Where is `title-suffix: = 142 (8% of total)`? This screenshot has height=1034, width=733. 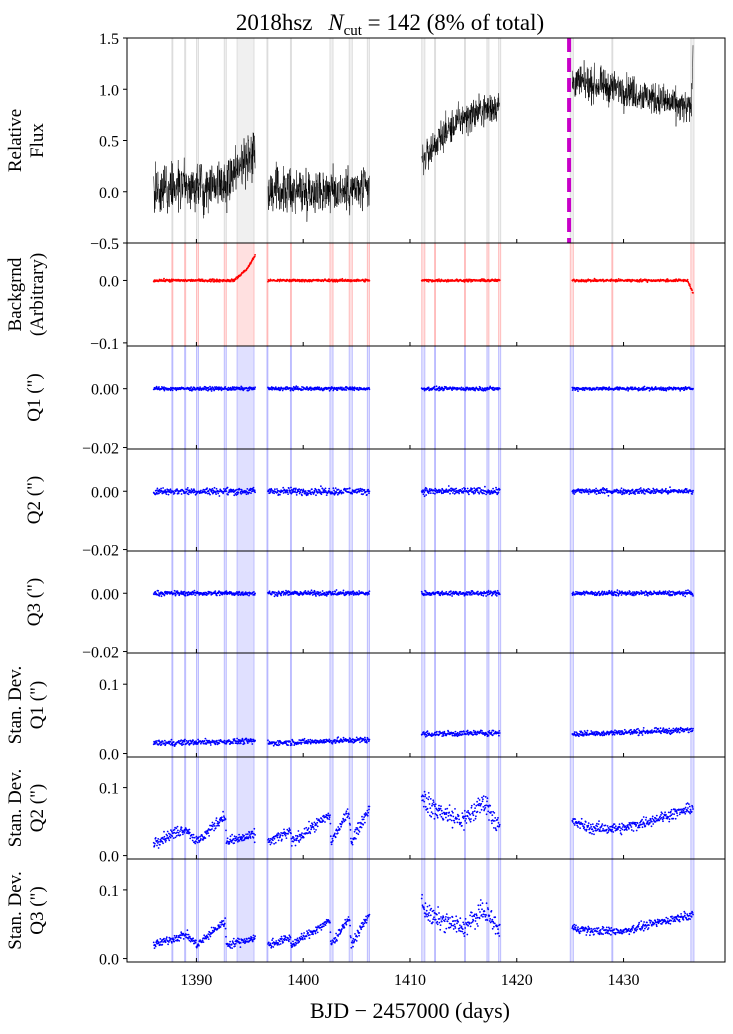 title-suffix: = 142 (8% of total) is located at coordinates (453, 22).